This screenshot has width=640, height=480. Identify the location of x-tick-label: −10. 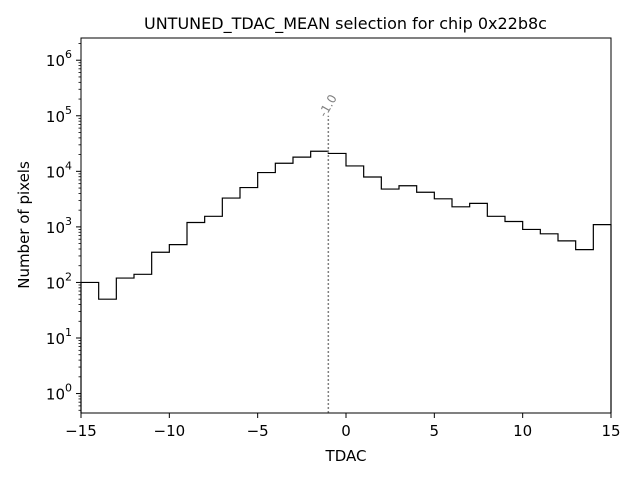
(170, 431).